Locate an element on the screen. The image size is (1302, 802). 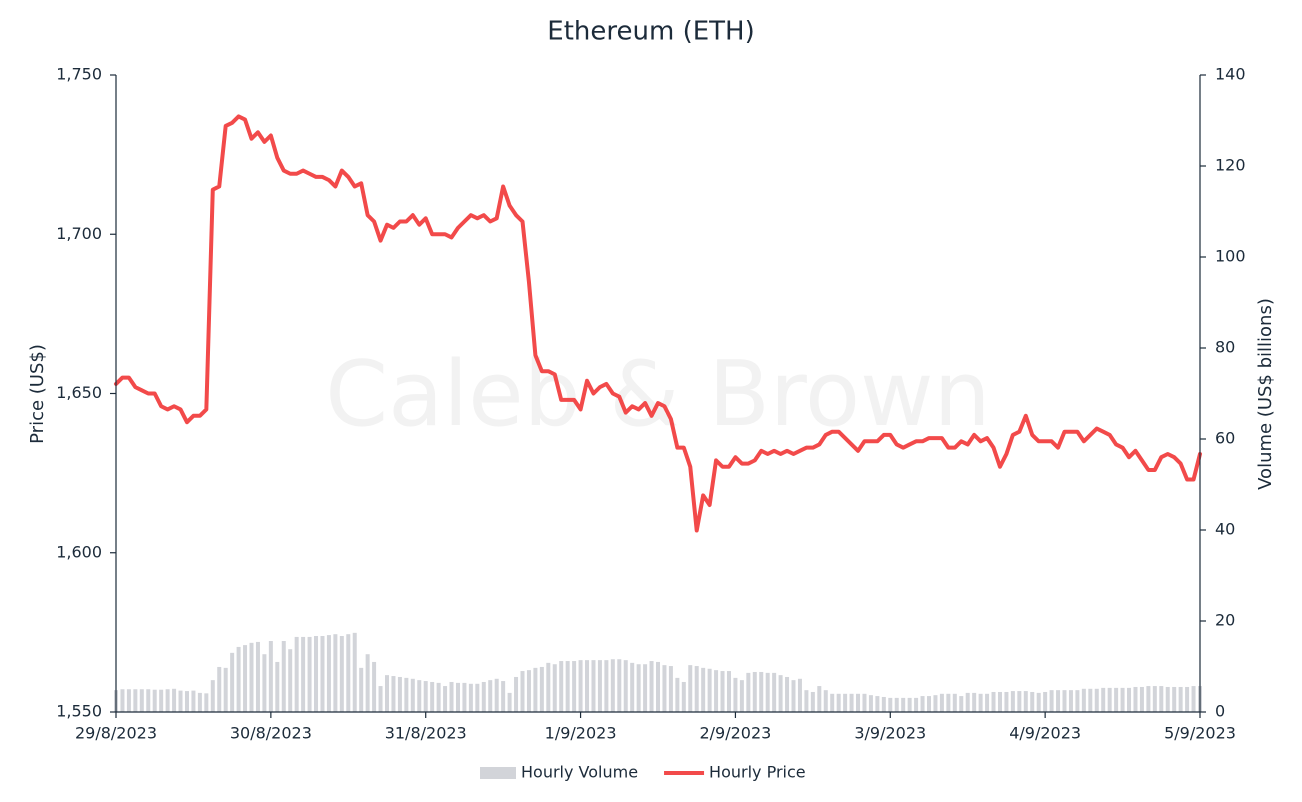
y2-tick-label: 0 is located at coordinates (1220, 711).